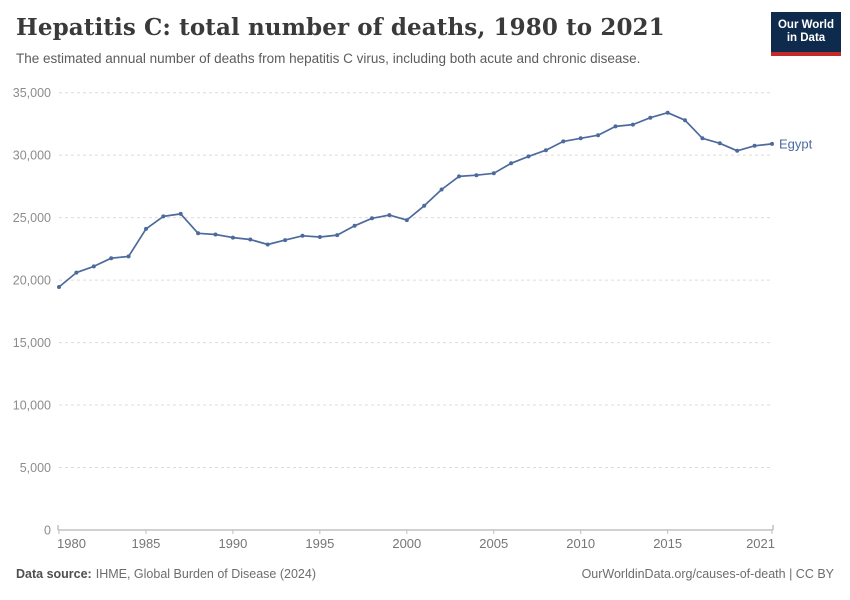 The image size is (850, 600). What do you see at coordinates (580, 543) in the screenshot?
I see `x-tick-label: 2010` at bounding box center [580, 543].